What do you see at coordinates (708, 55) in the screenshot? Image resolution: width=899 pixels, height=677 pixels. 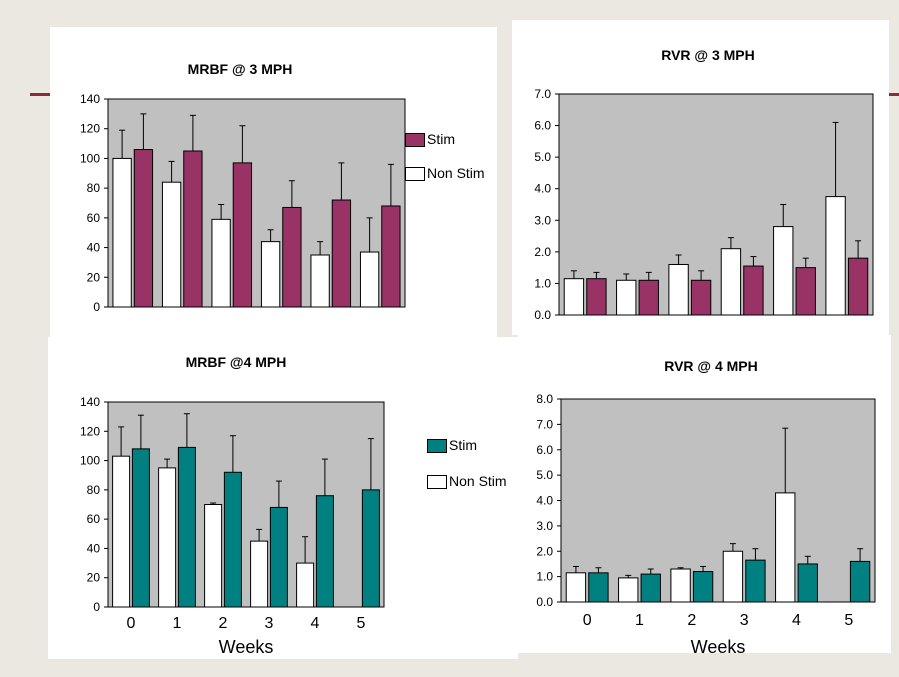 I see `chart-title: RVR @ 3 MPH` at bounding box center [708, 55].